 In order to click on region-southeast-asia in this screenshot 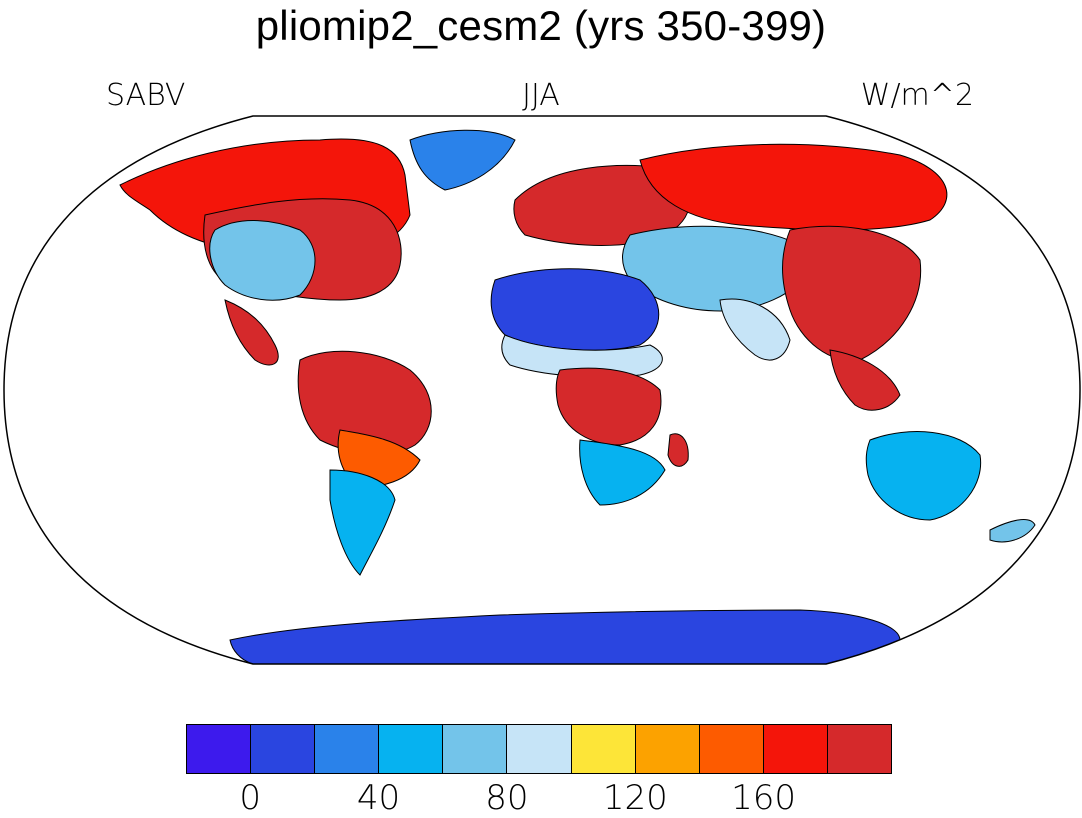, I will do `click(865, 380)`.